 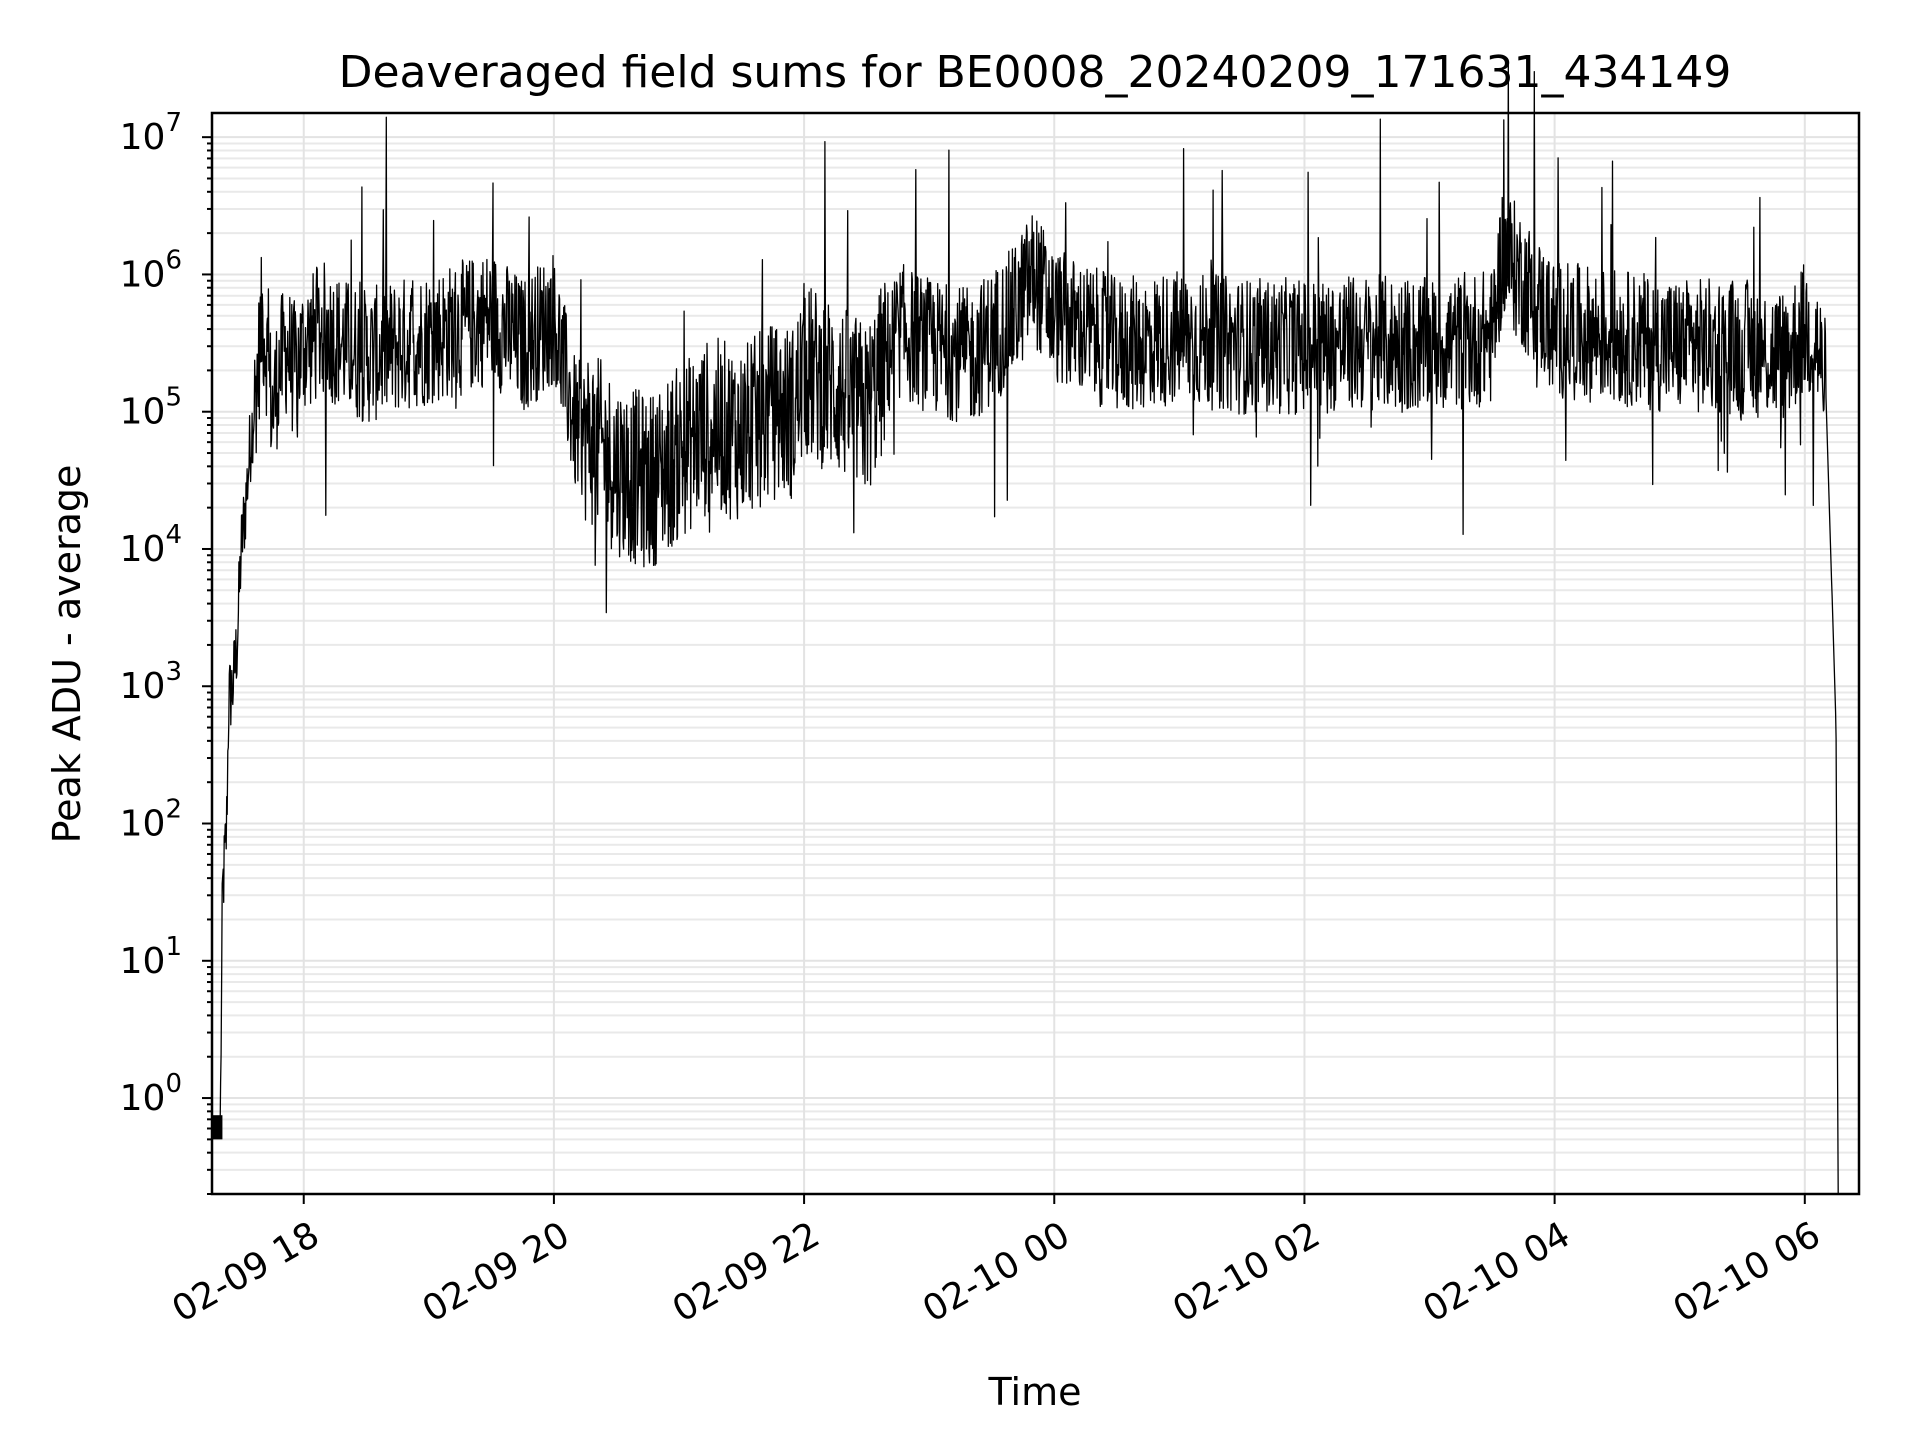 I want to click on y-axis-label: Peak ADU - average, so click(x=67, y=654).